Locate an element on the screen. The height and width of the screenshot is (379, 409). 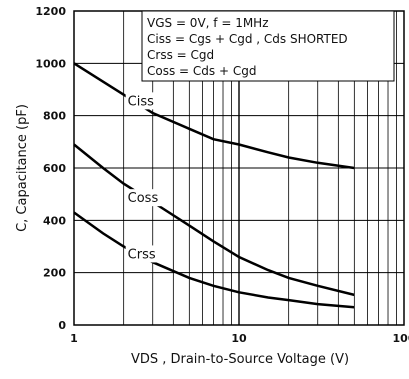
x-tick-label: 1 is located at coordinates (74, 338).